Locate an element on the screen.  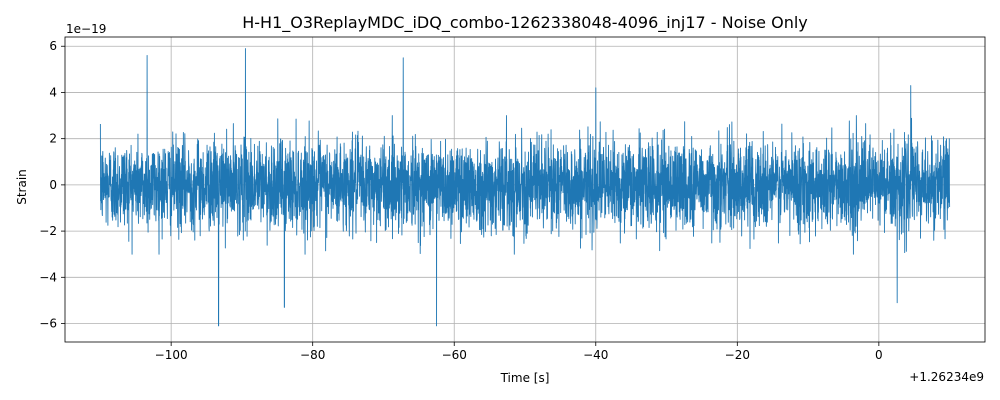
x-tick-label: −80 is located at coordinates (312, 355).